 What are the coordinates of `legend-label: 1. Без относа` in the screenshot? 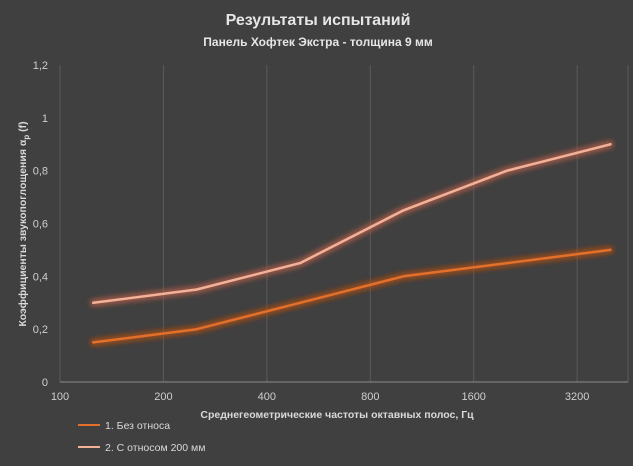 It's located at (137, 426).